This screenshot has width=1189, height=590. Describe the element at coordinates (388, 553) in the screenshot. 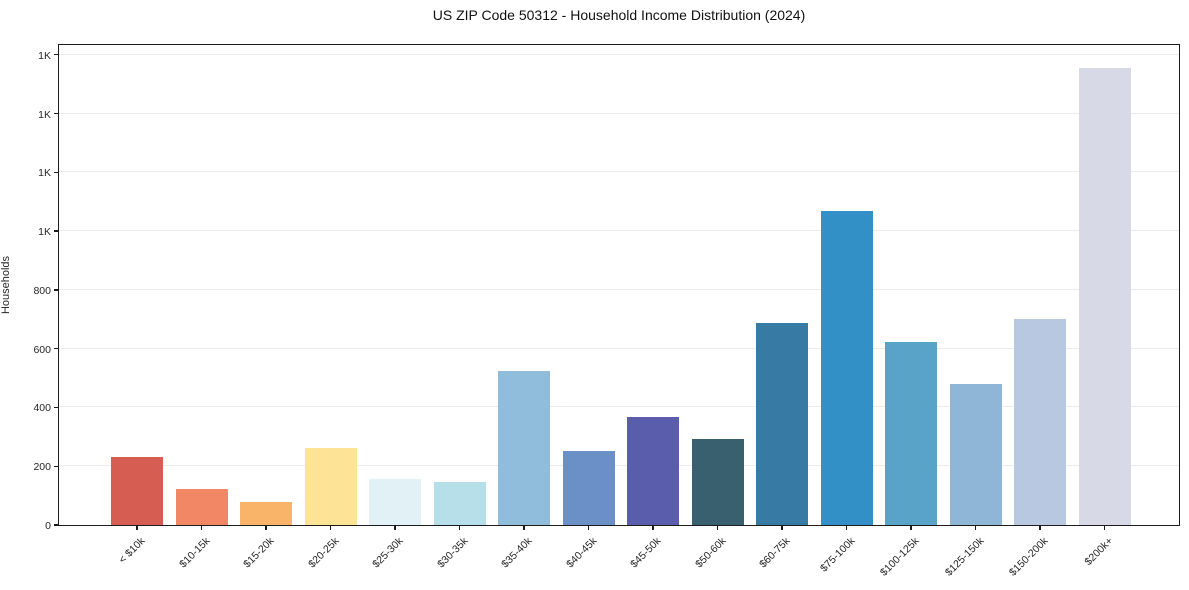

I see `x-tick-label-4: $25-30k` at that location.